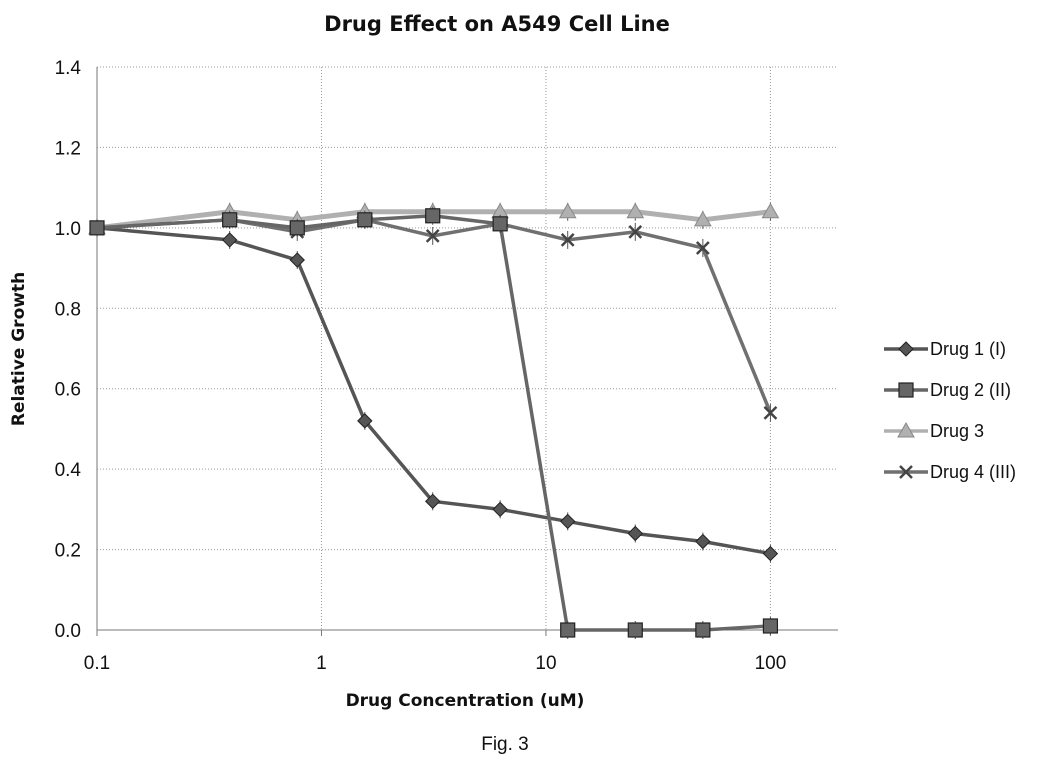  Describe the element at coordinates (771, 663) in the screenshot. I see `x-tick-label: 100` at that location.